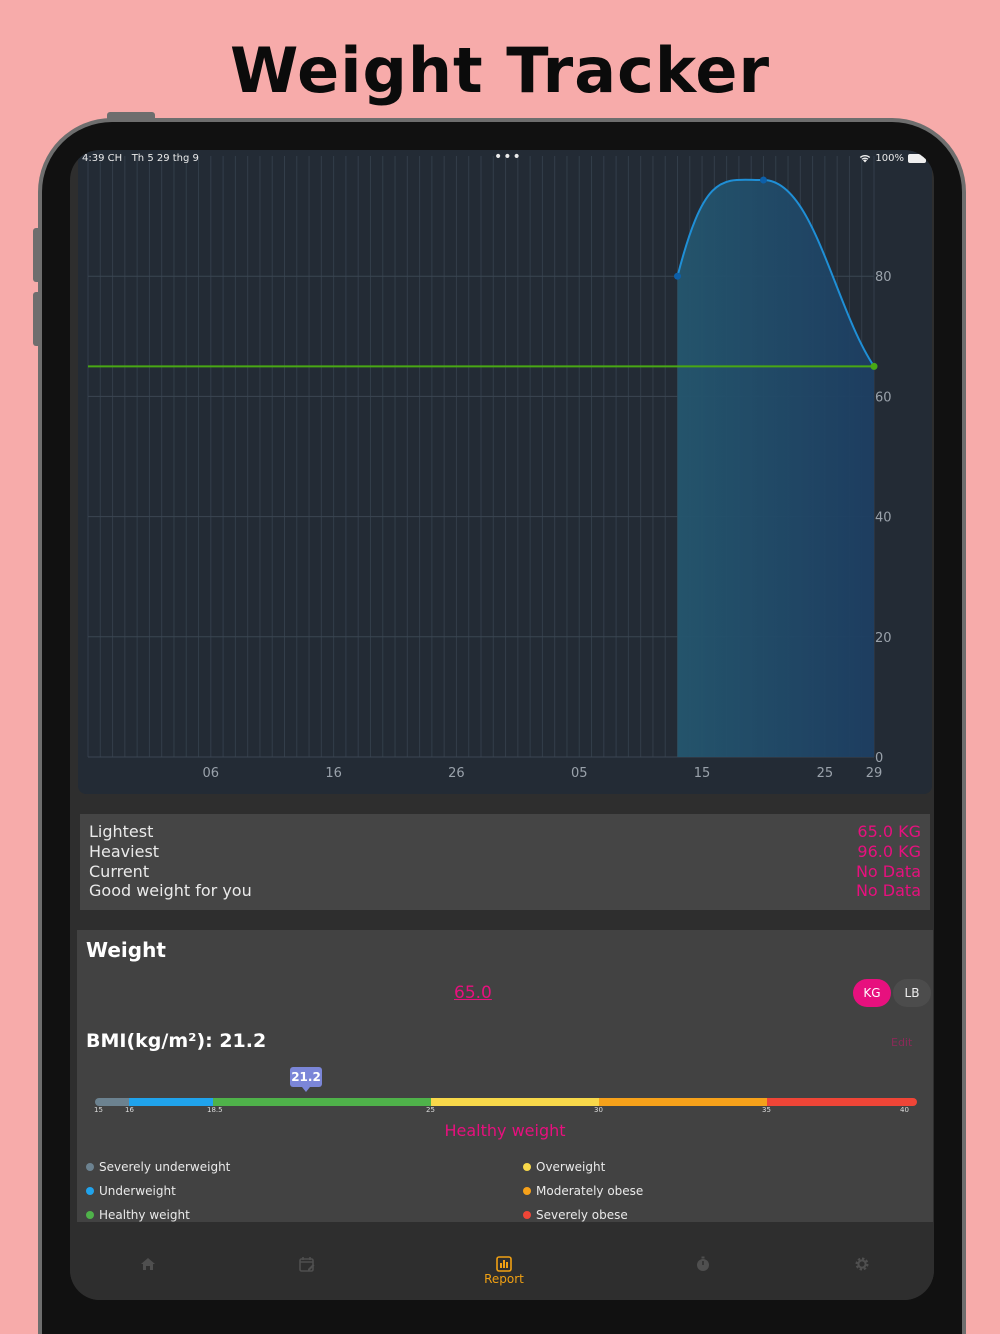 The height and width of the screenshot is (1334, 1000). Describe the element at coordinates (883, 397) in the screenshot. I see `y-tick-label: 60` at that location.